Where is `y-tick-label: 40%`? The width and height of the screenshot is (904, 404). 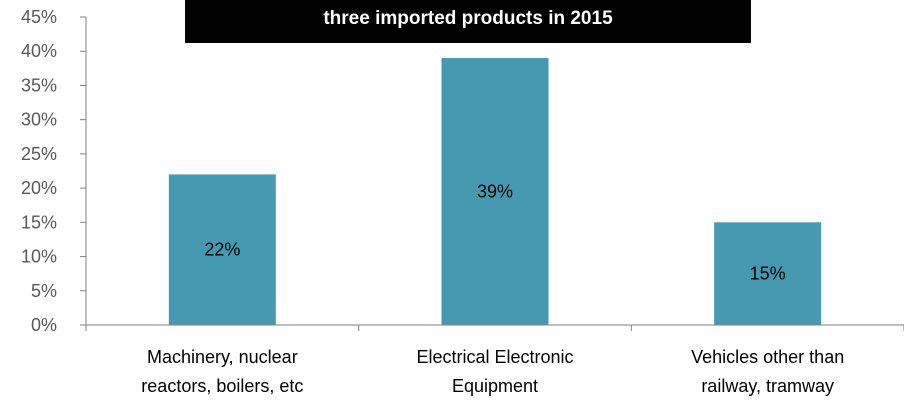 y-tick-label: 40% is located at coordinates (39, 51).